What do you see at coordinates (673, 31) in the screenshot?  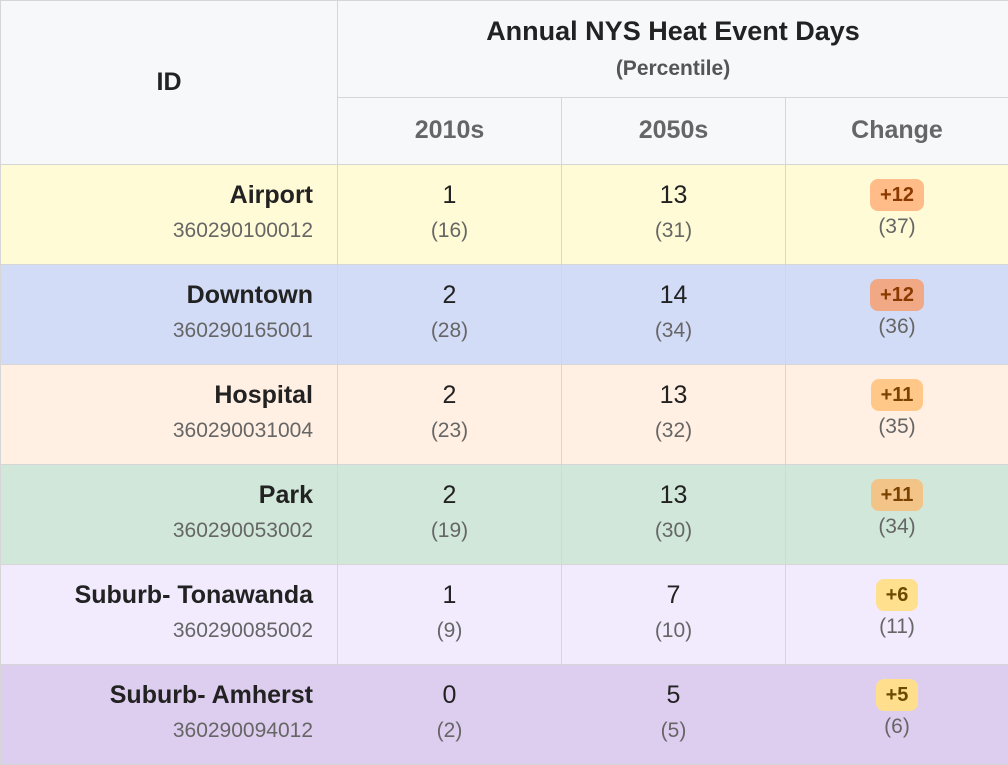 I see `table-title: Annual NYS Heat Event Days` at bounding box center [673, 31].